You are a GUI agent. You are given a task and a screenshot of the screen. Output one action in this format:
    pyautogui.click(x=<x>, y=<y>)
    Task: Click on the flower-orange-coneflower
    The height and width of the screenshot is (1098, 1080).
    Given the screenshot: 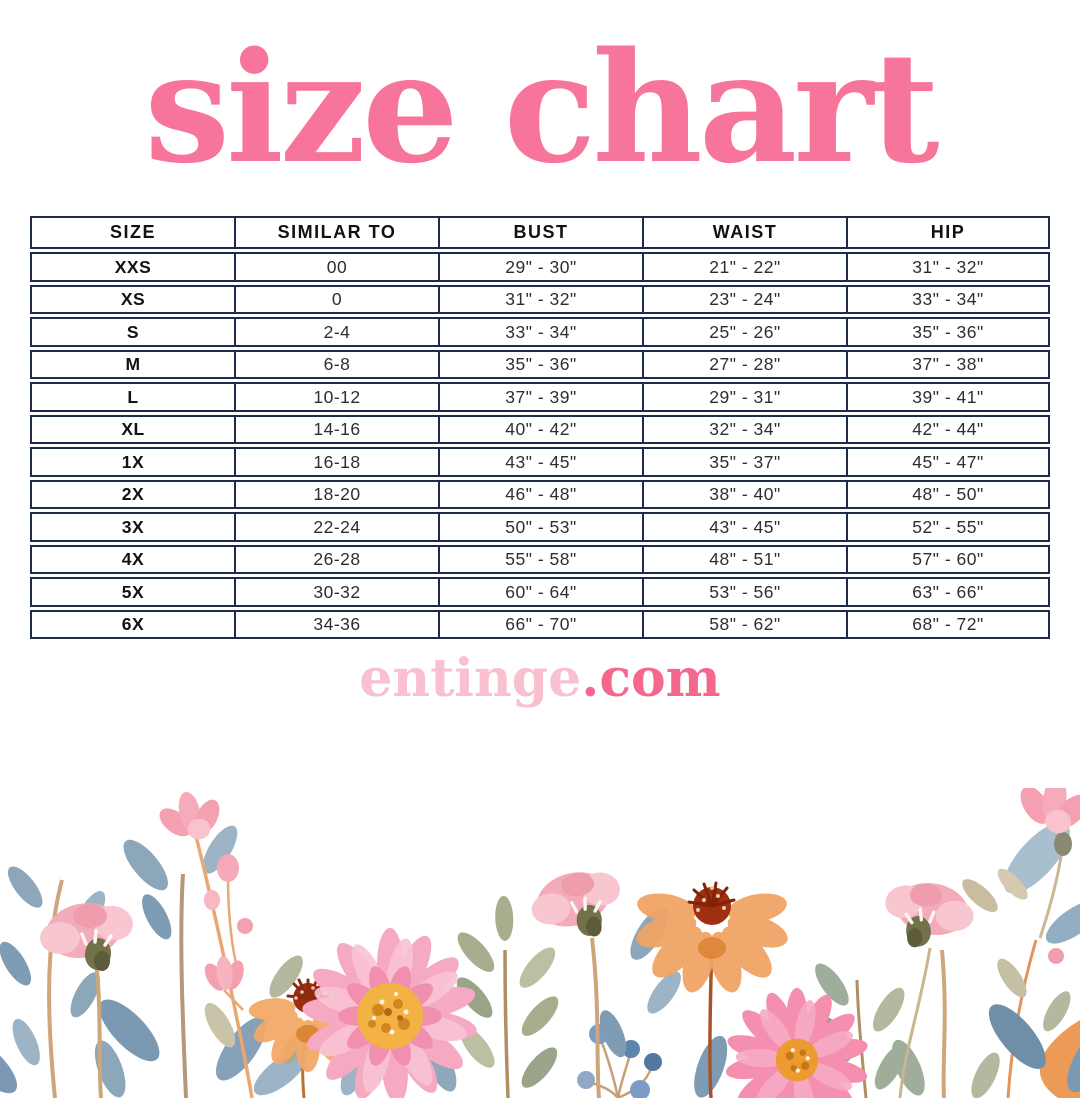 What is the action you would take?
    pyautogui.click(x=712, y=989)
    